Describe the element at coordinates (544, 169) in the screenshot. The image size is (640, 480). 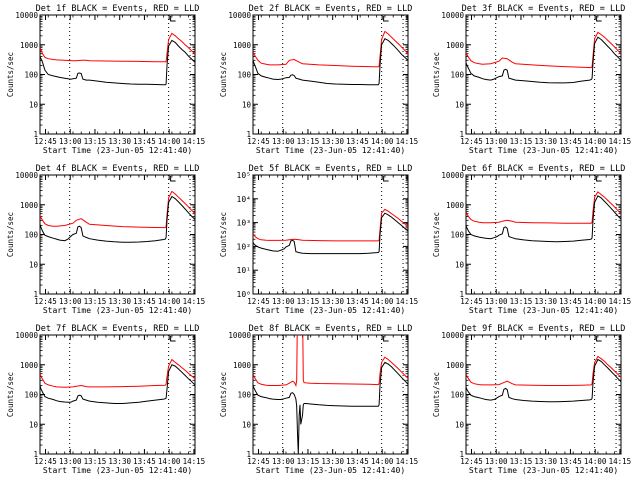
I see `panel-title: Det 6f BLACK = Events, RED = LLD` at that location.